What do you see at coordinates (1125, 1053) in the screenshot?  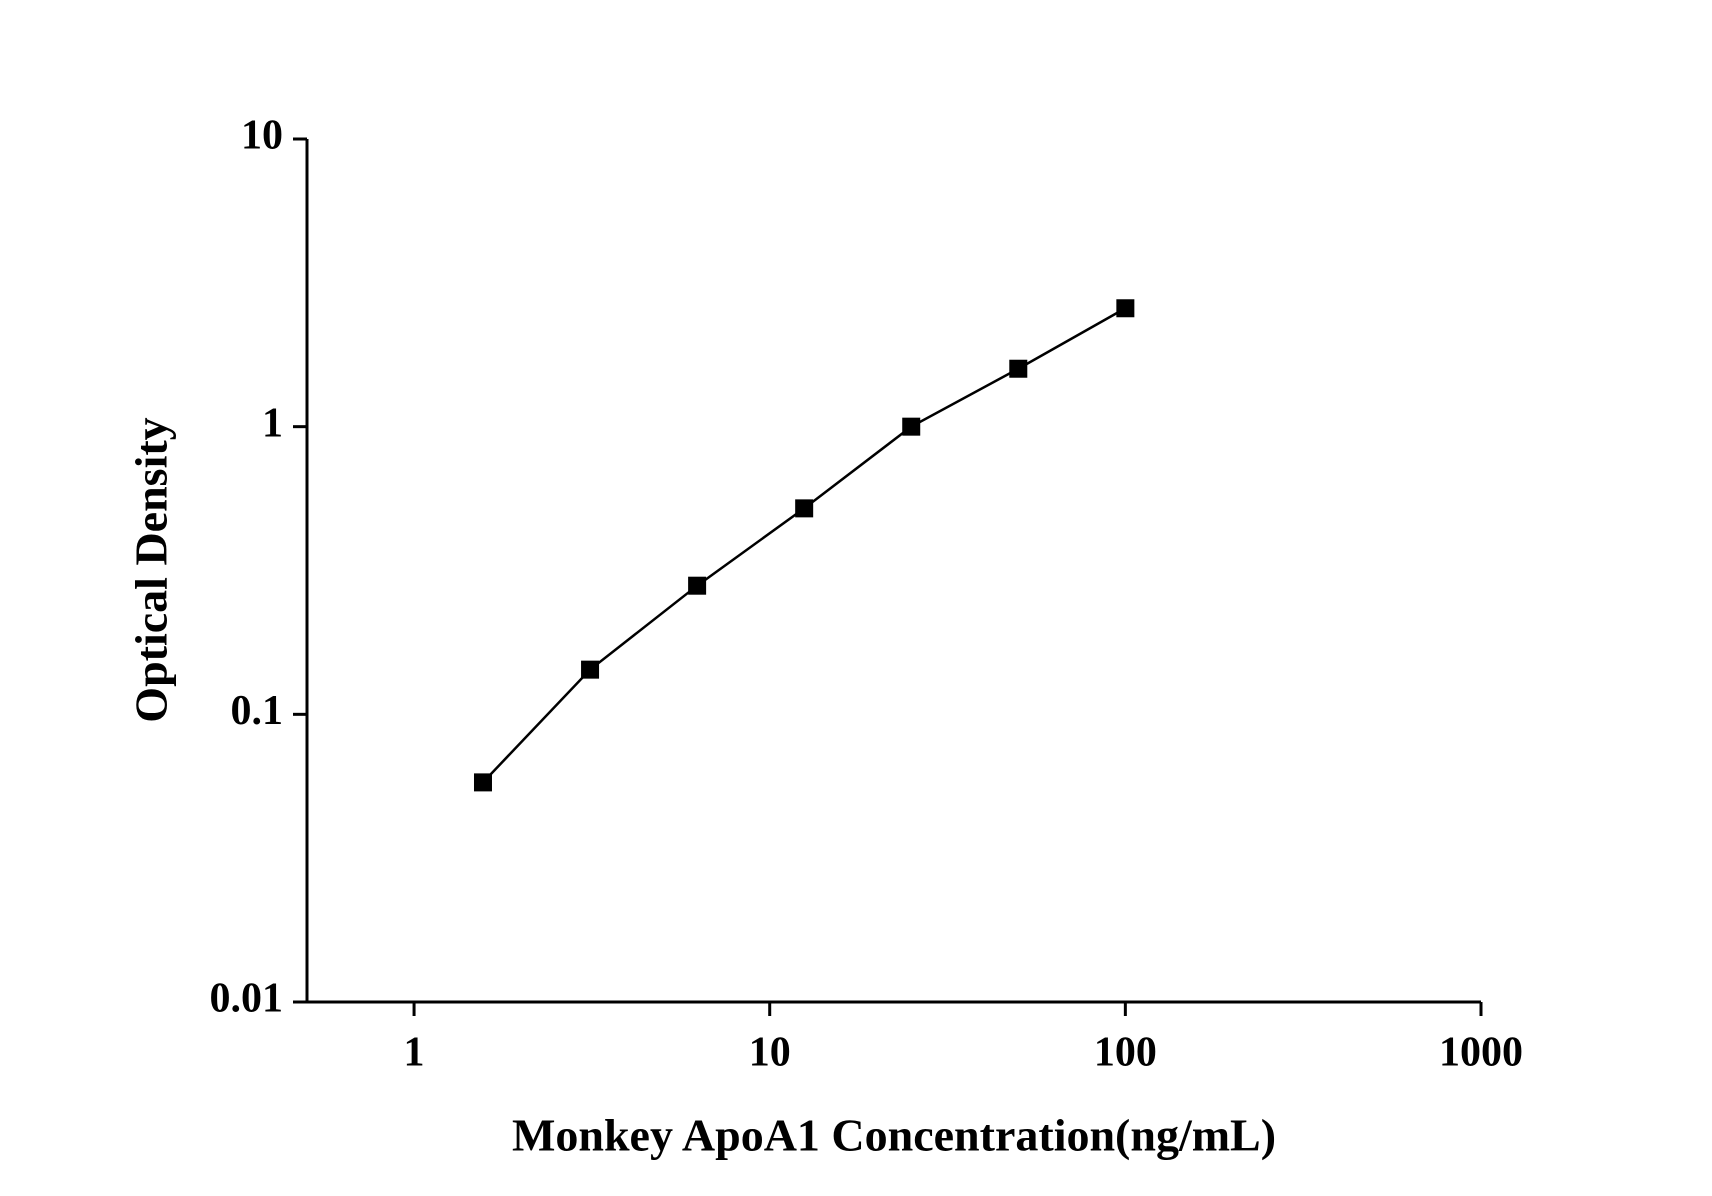 I see `x-tick-label: 100` at bounding box center [1125, 1053].